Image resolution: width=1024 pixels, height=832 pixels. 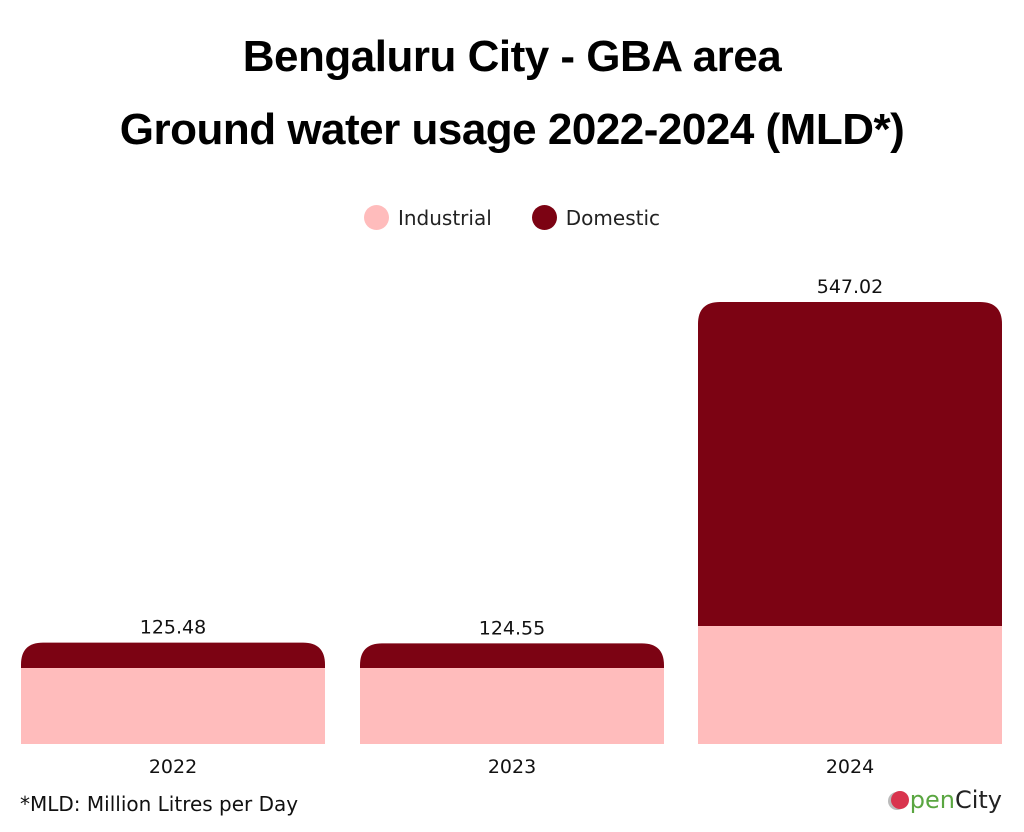 What do you see at coordinates (376, 217) in the screenshot?
I see `legend-swatch-industrial` at bounding box center [376, 217].